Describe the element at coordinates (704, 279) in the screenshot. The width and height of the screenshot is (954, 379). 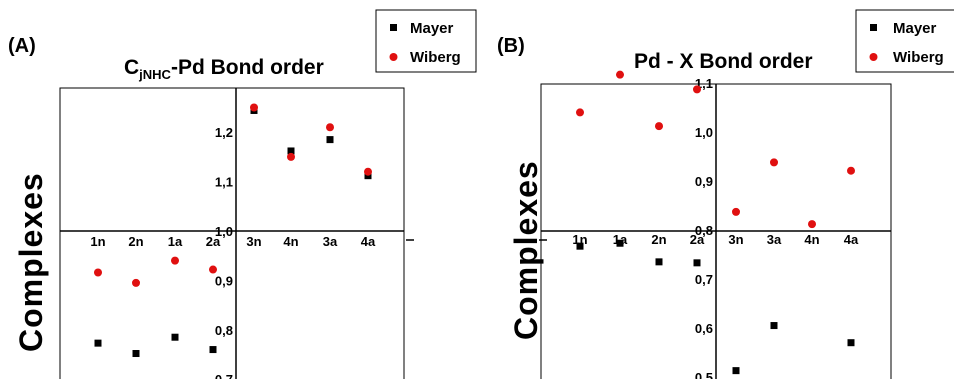
I see `panel-b-ytick: 0,7` at that location.